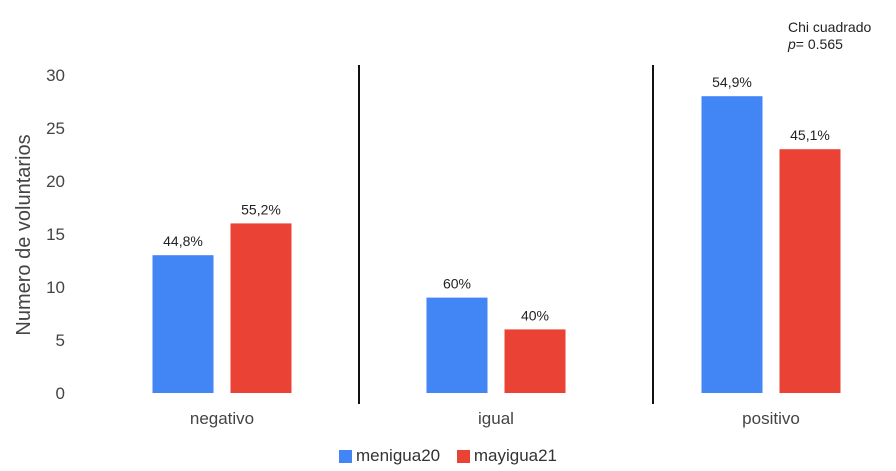  Describe the element at coordinates (463, 456) in the screenshot. I see `legend-swatch-mayigua21` at that location.